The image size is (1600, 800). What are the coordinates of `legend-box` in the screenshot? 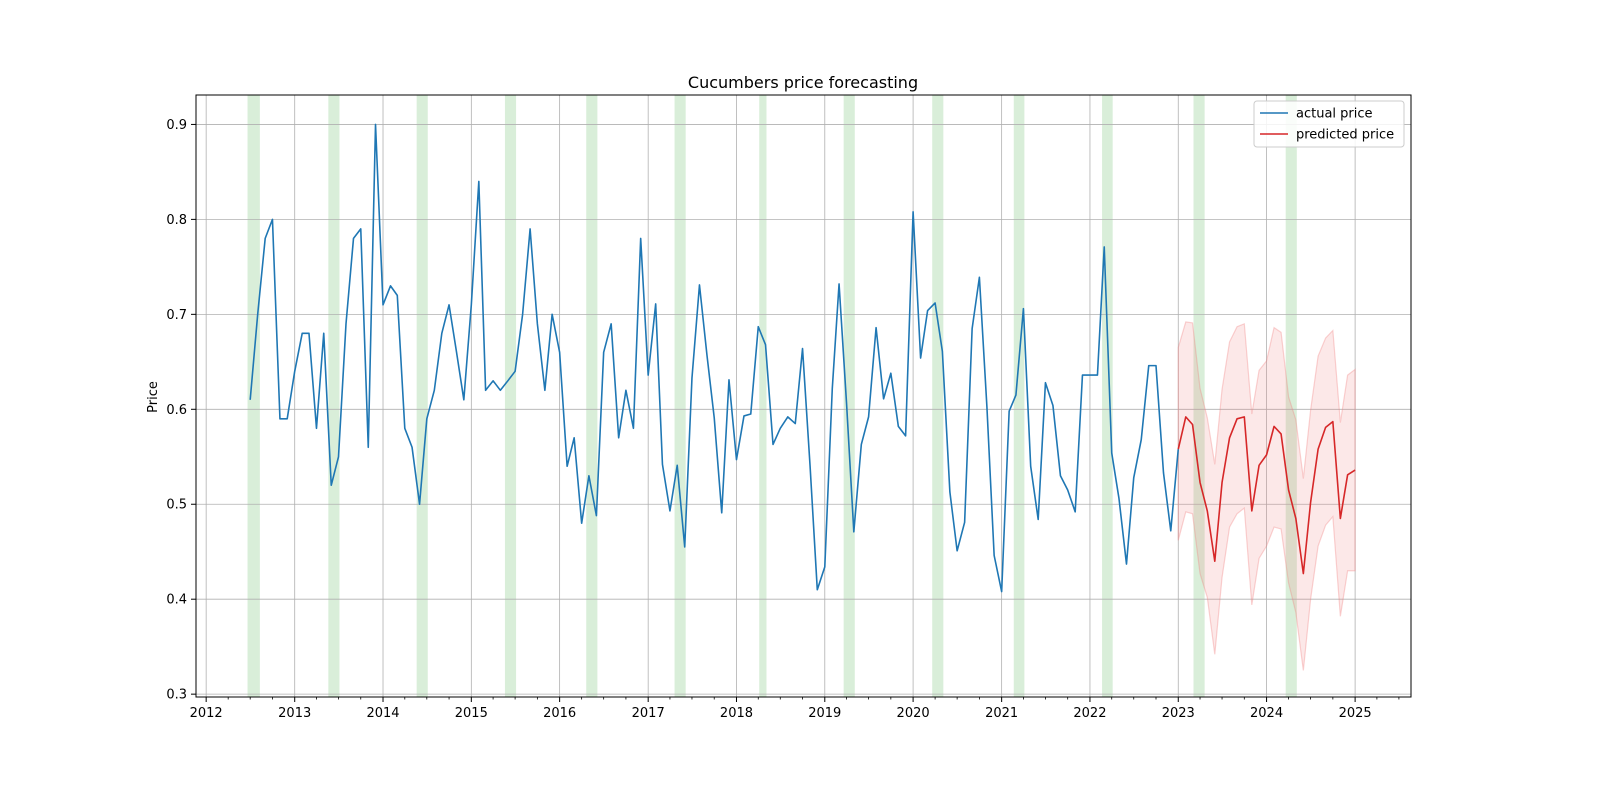 It's located at (1329, 124).